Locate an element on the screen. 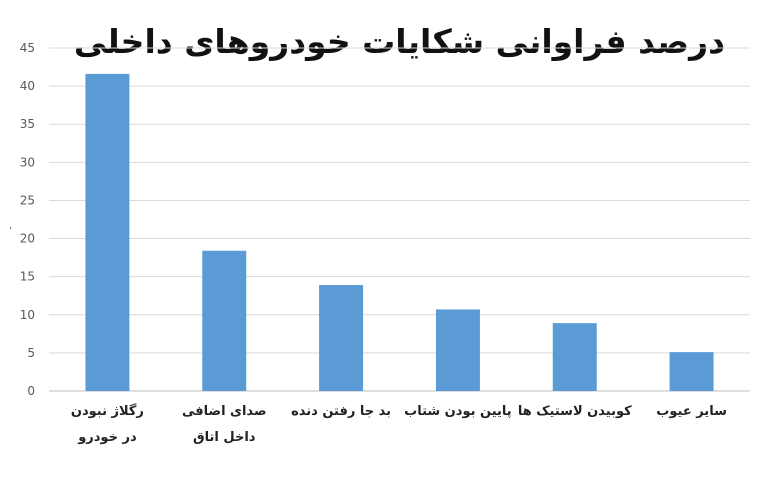 Image resolution: width=759 pixels, height=477 pixels. y-tick-label: 15 is located at coordinates (27, 277).